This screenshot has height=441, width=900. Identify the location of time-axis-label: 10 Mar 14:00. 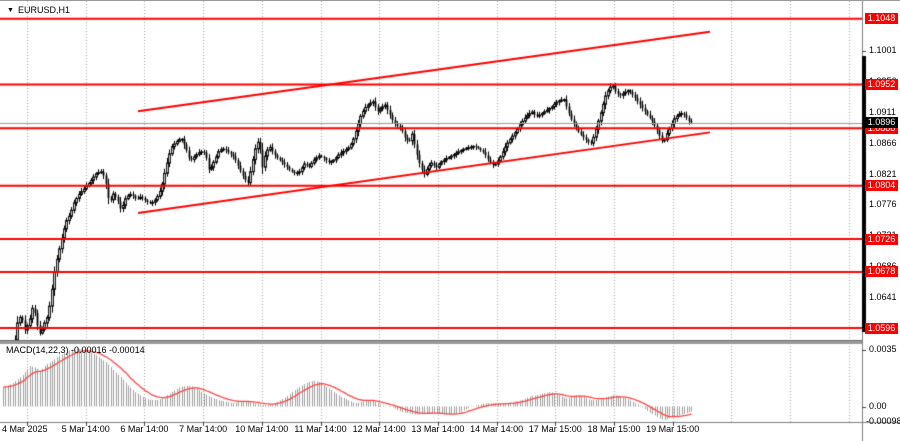
(262, 429).